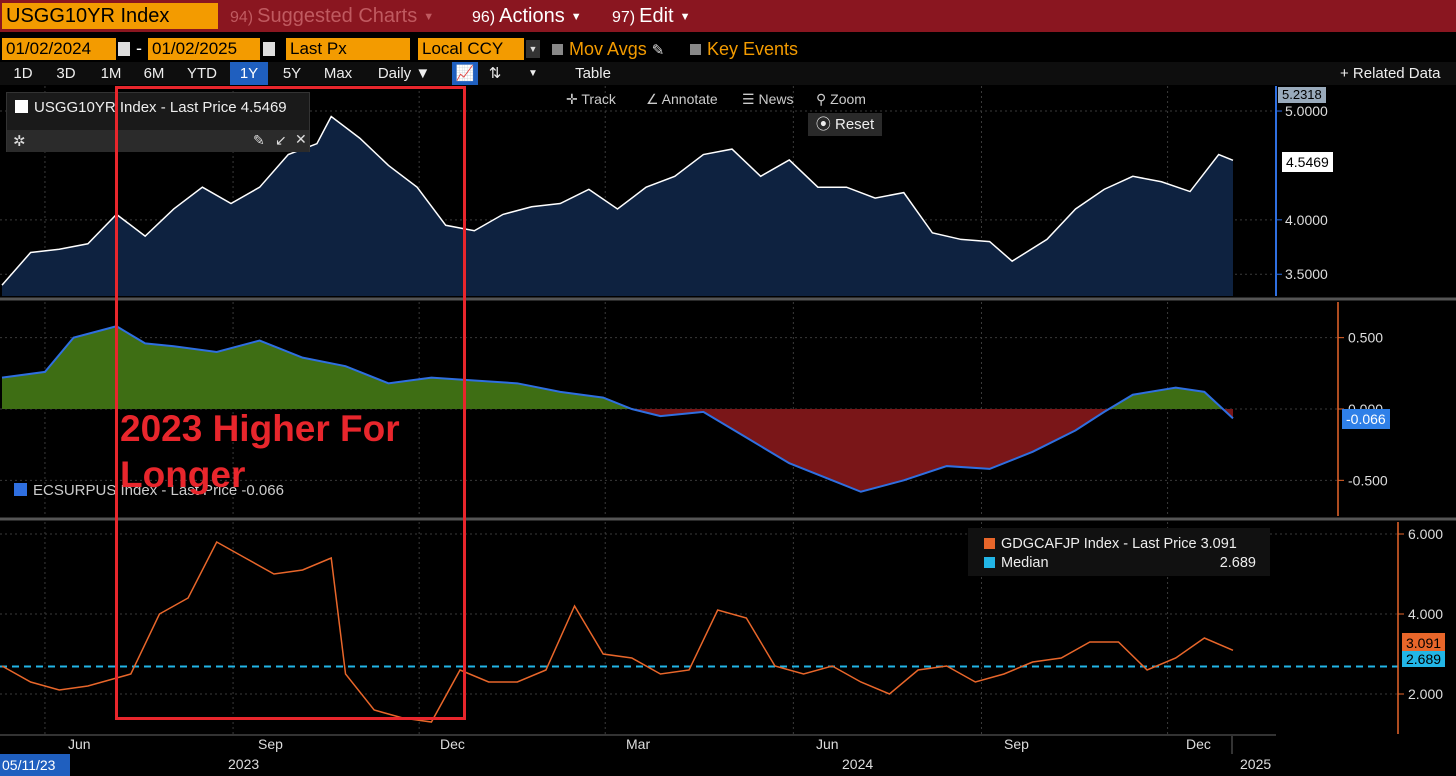  Describe the element at coordinates (244, 764) in the screenshot. I see `year-label: 2023` at that location.